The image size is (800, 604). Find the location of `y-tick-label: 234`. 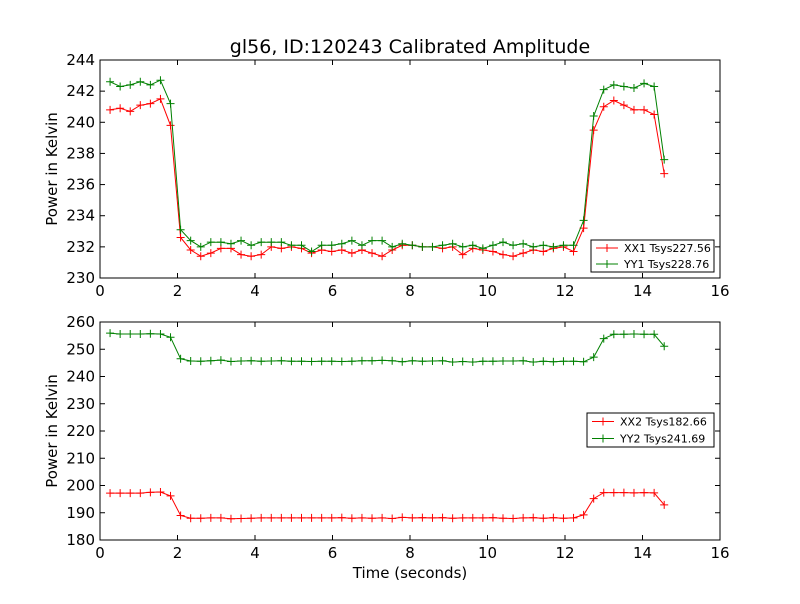

y-tick-label: 234 is located at coordinates (80, 216).